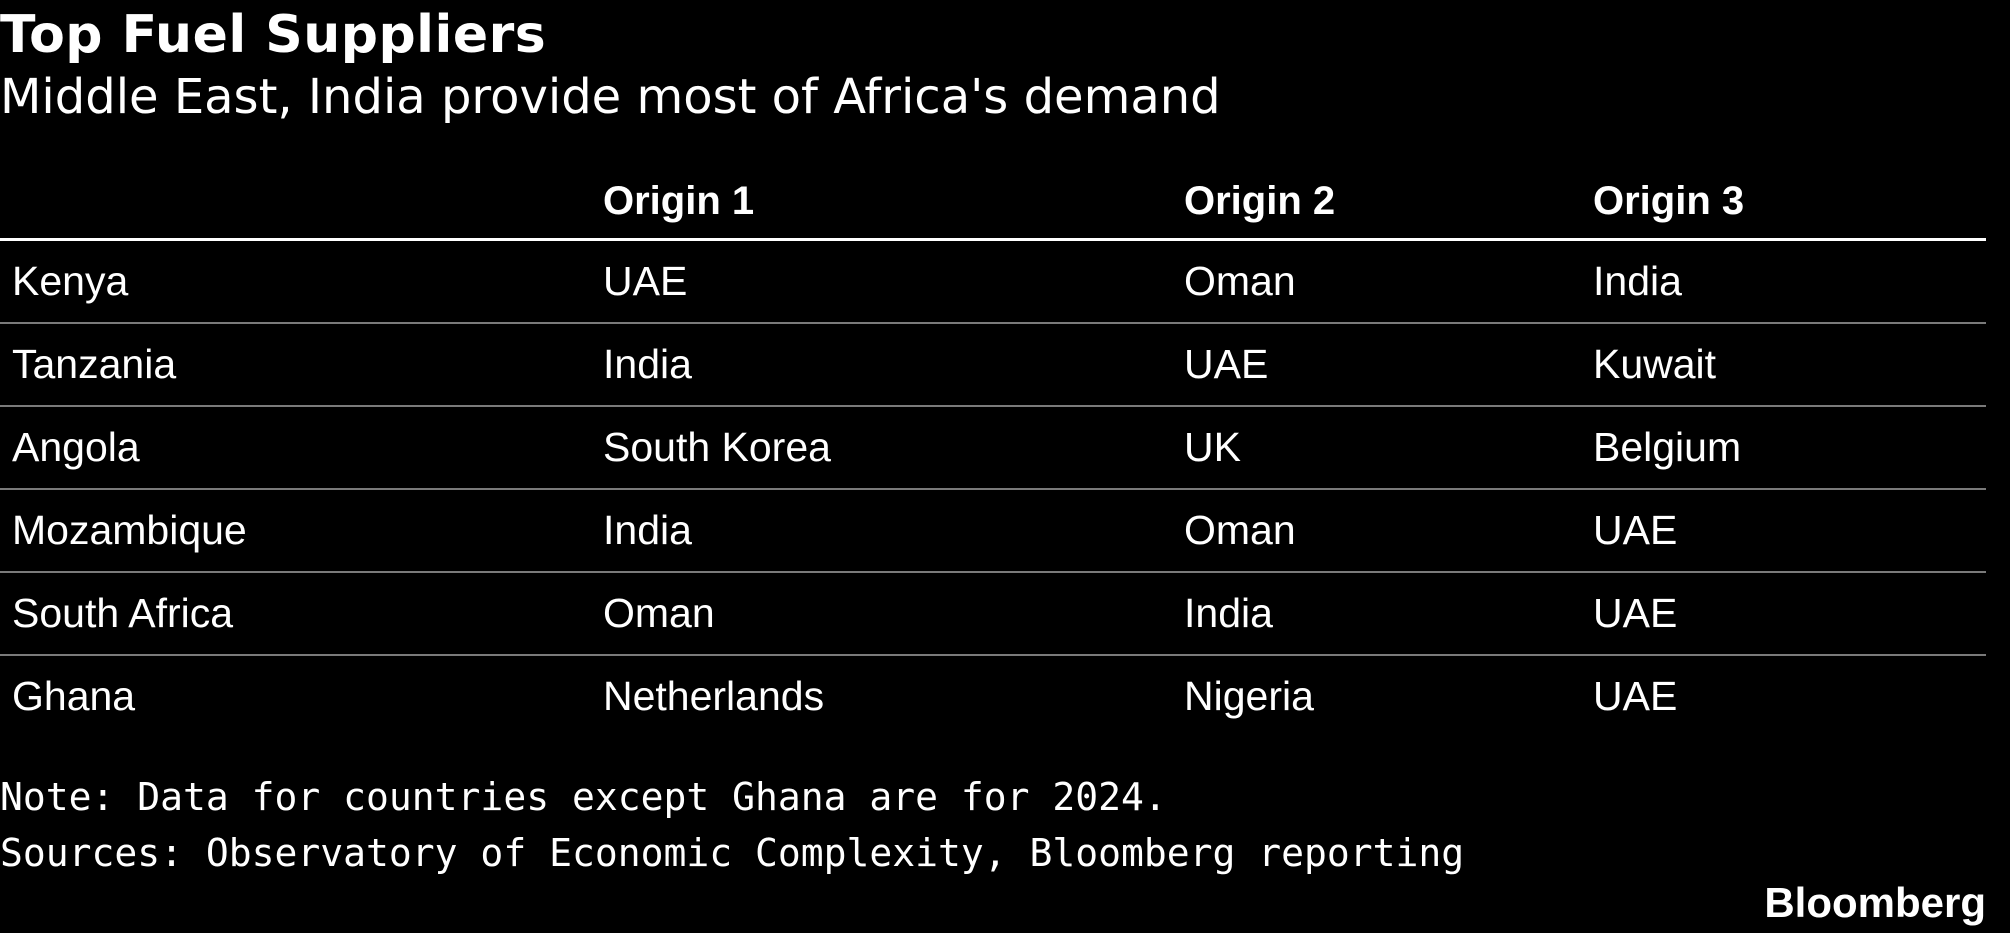 This screenshot has width=2010, height=933. Describe the element at coordinates (993, 204) in the screenshot. I see `table-header-row: Origin 1 Origin 2 Origin 3` at that location.